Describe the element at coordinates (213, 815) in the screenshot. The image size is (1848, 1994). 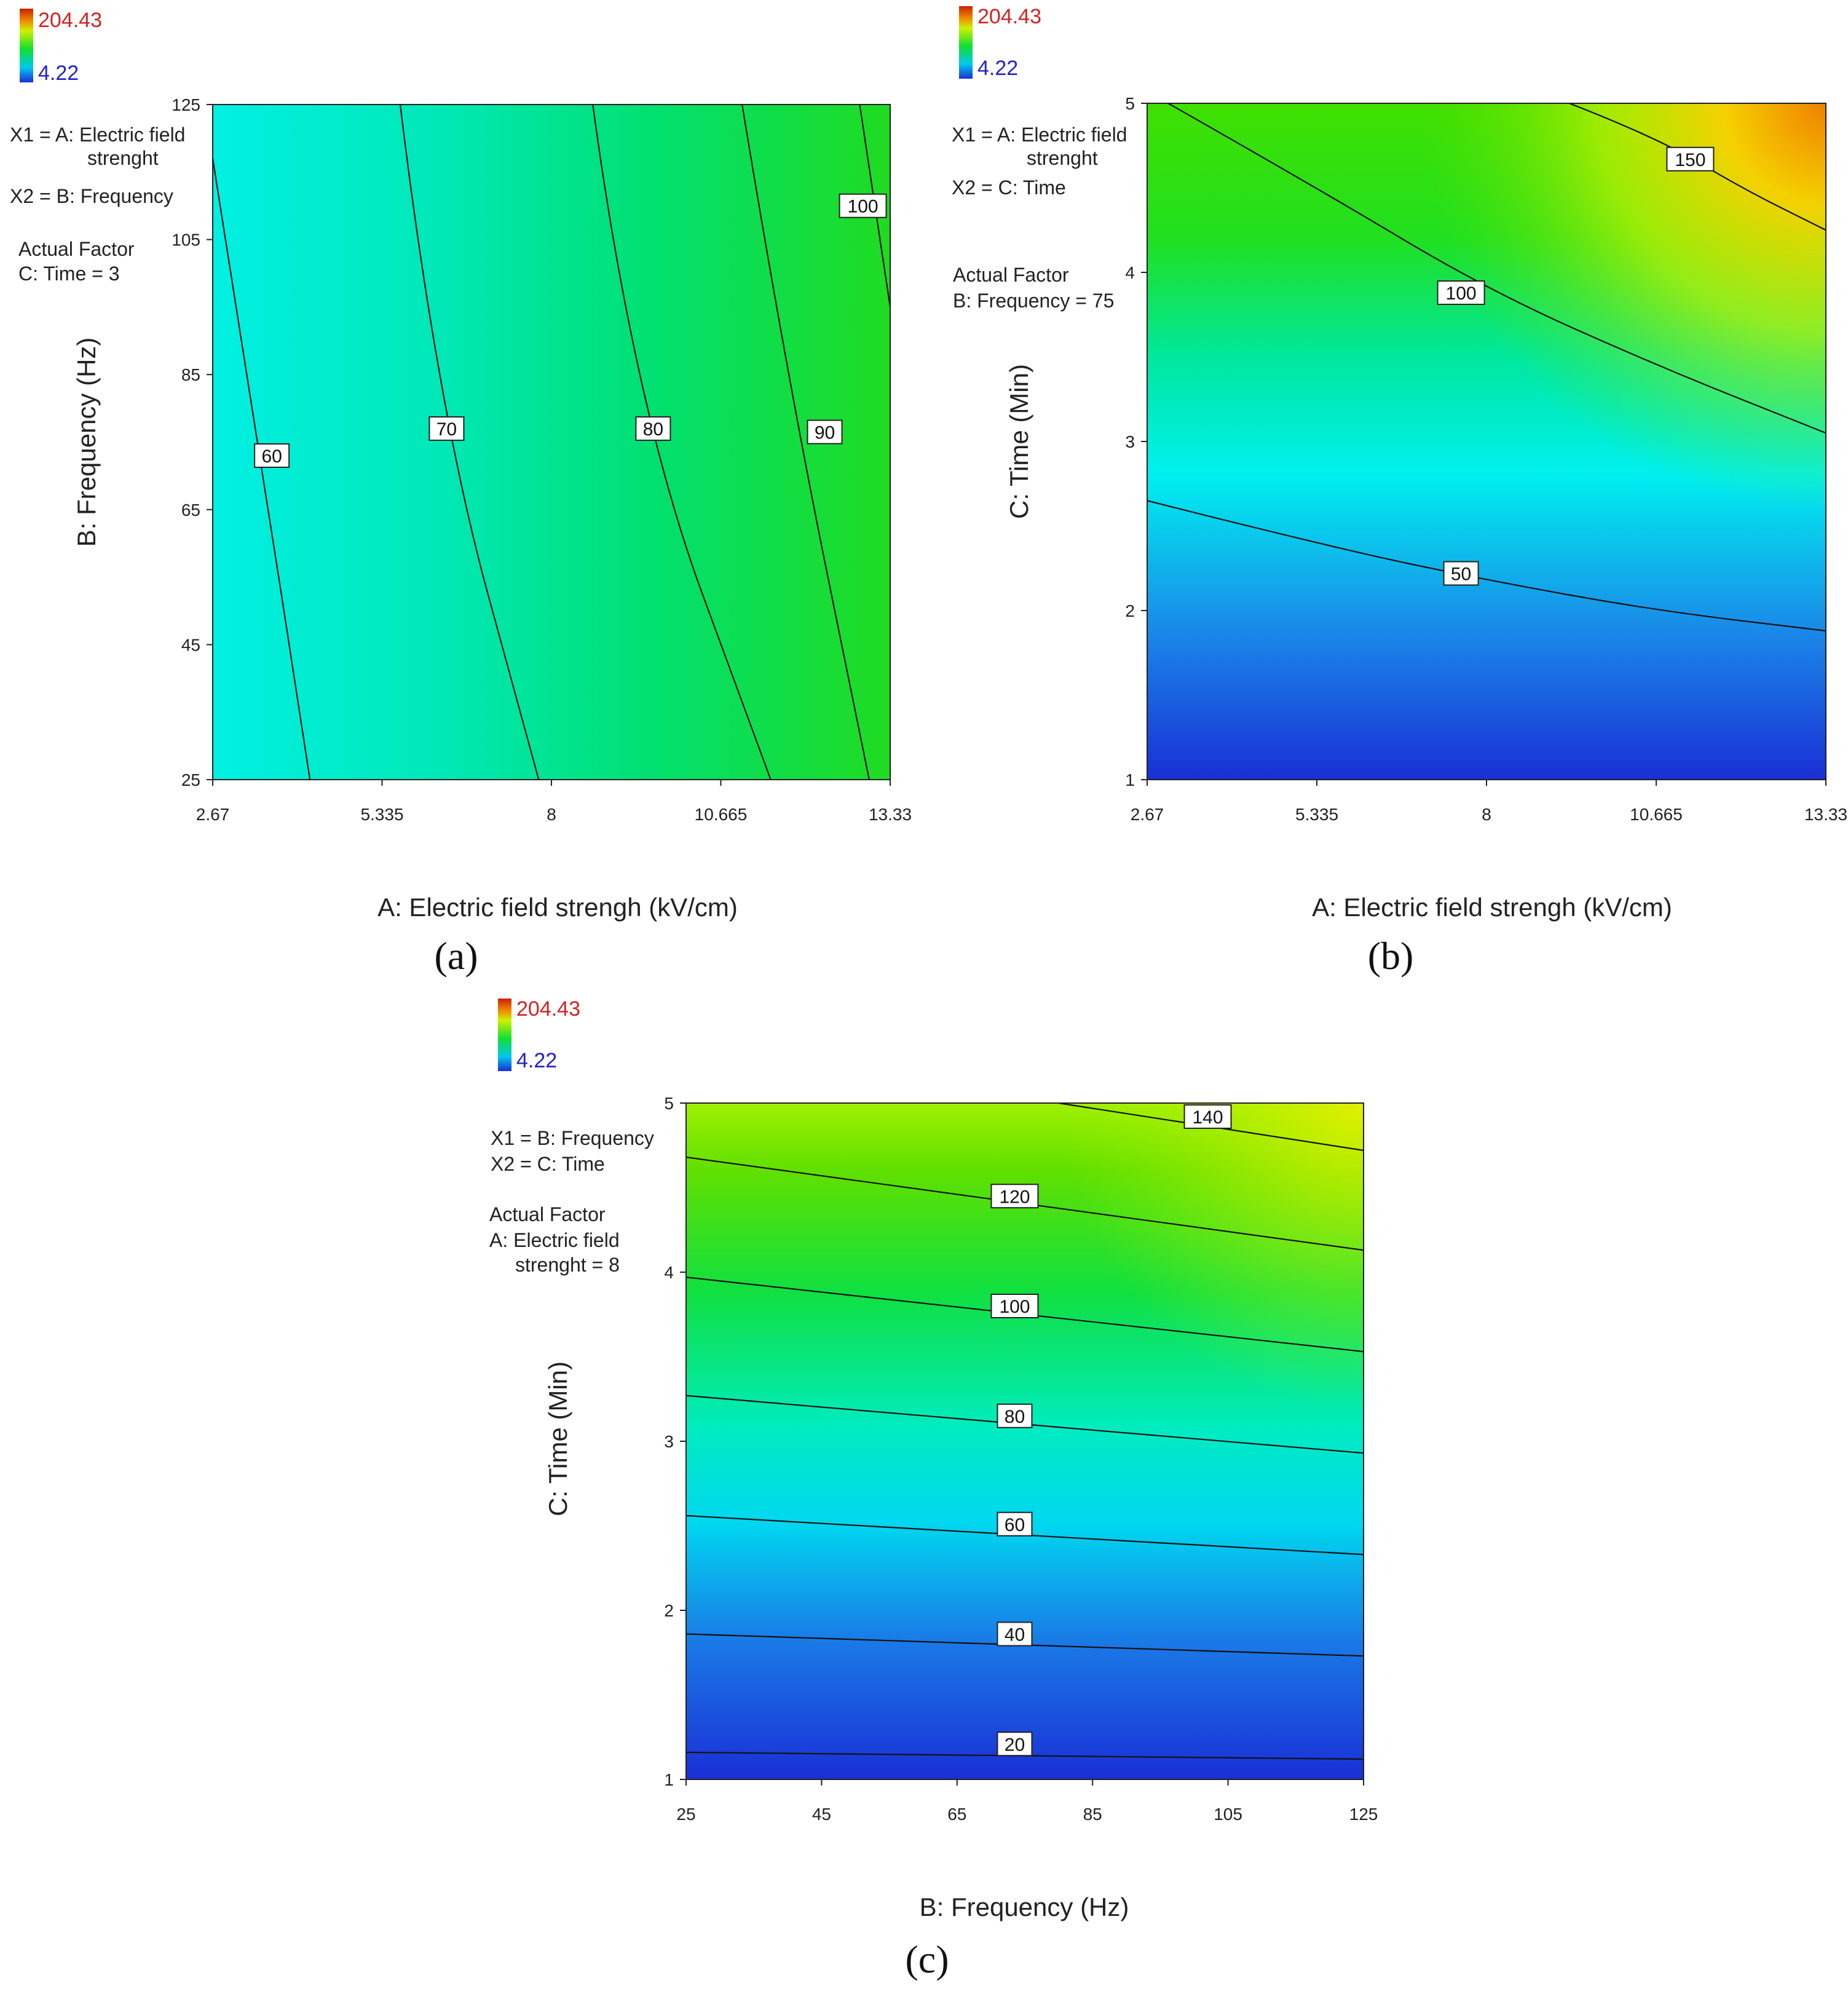
I see `x-tick-label: 2.67` at that location.